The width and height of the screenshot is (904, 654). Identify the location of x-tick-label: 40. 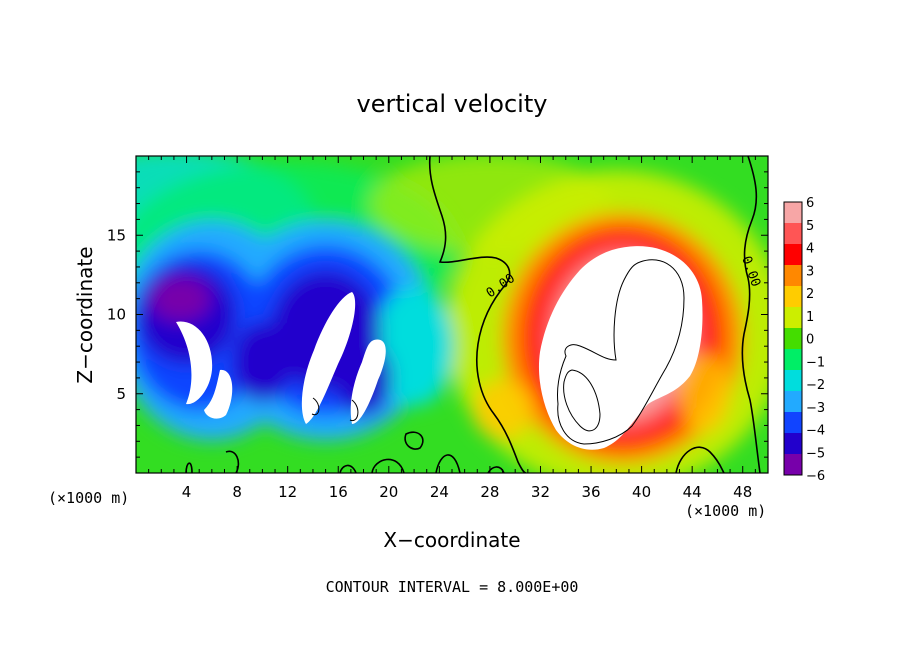
(641, 492).